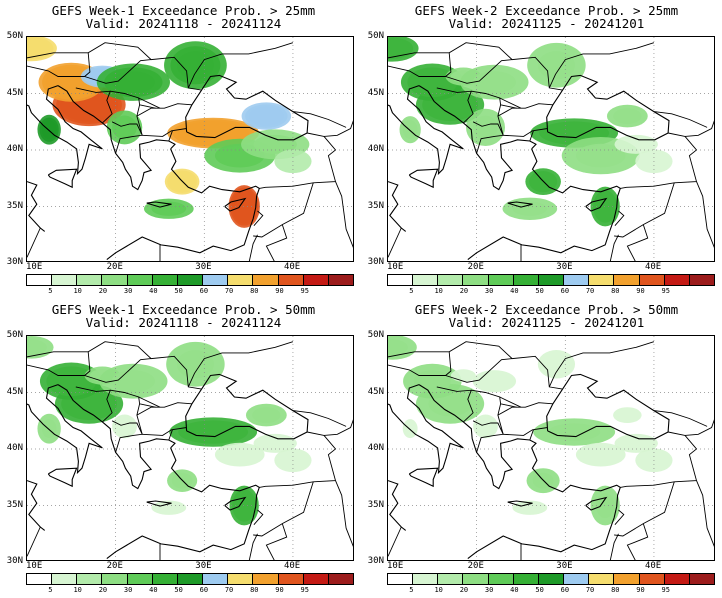 This screenshot has height=598, width=722. Describe the element at coordinates (565, 291) in the screenshot. I see `colorbar-label: 60` at that location.